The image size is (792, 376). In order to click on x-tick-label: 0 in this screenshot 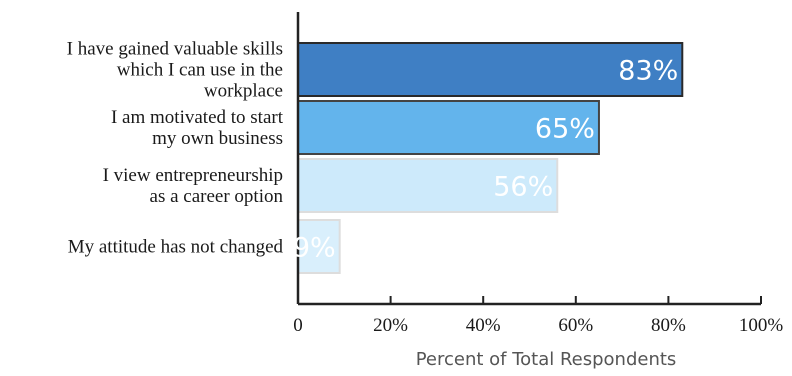, I will do `click(298, 325)`.